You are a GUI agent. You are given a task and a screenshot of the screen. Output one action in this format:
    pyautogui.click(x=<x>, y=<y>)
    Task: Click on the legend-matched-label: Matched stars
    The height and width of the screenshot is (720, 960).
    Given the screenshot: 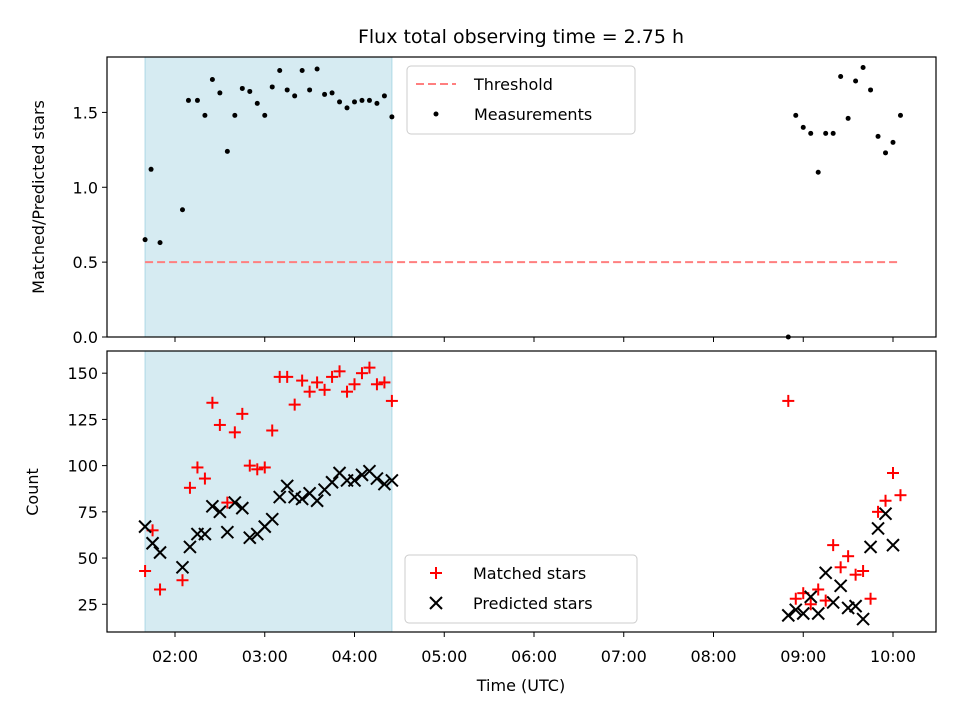 What is the action you would take?
    pyautogui.click(x=529, y=573)
    